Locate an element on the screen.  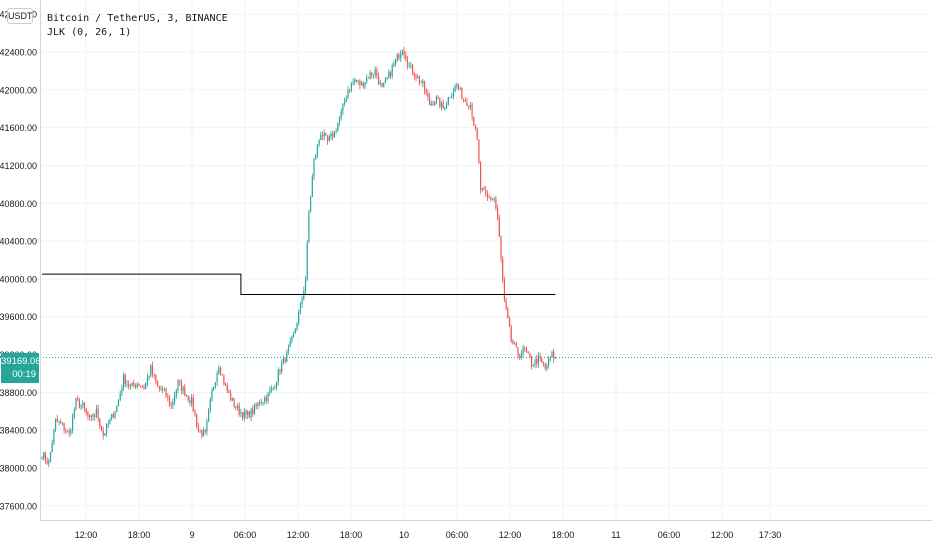
y-tick-label: 38400.00 is located at coordinates (18, 431).